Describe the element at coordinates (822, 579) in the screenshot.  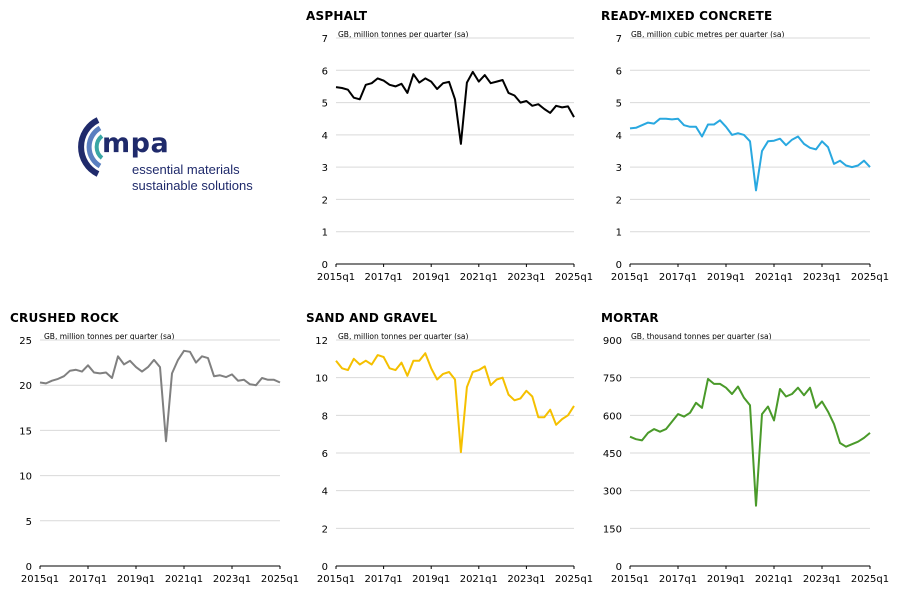
I see `mortar-x-tick-label: 2023q1` at that location.